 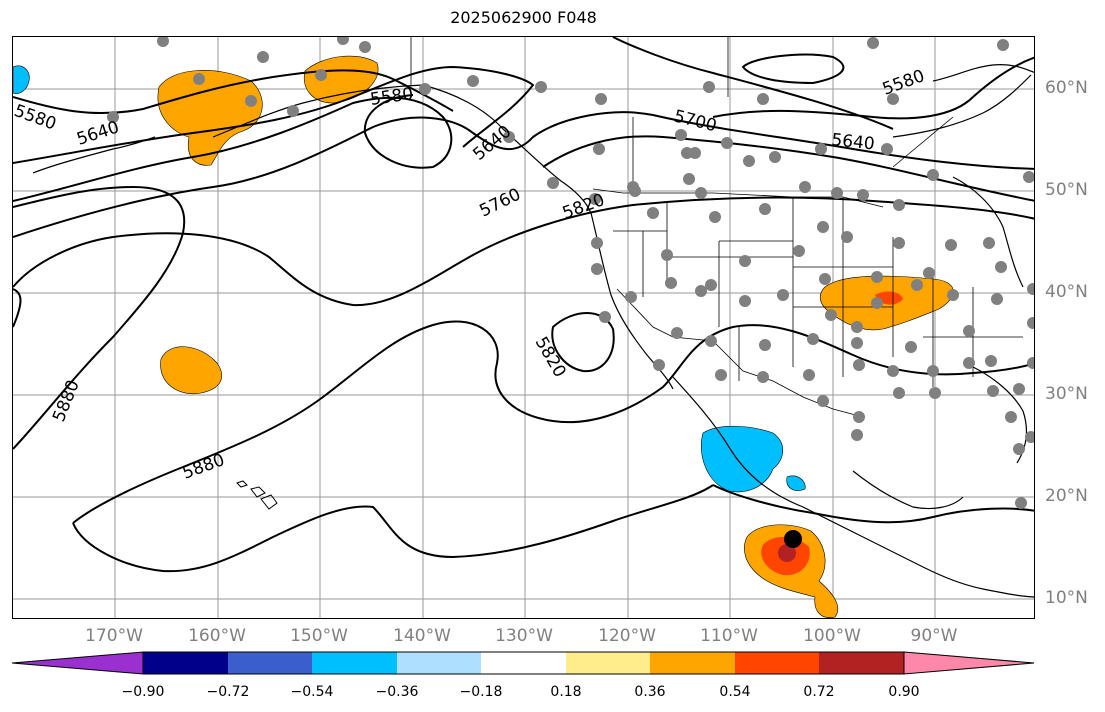 I want to click on colorbar, so click(x=523, y=663).